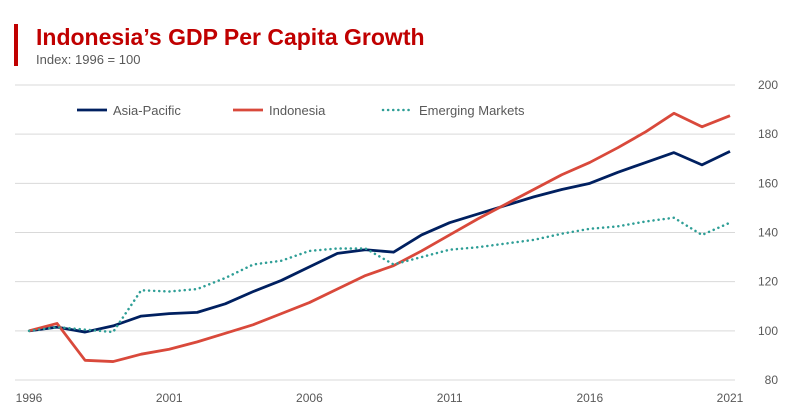 The height and width of the screenshot is (418, 800). What do you see at coordinates (768, 85) in the screenshot?
I see `y-tick-label: 200` at bounding box center [768, 85].